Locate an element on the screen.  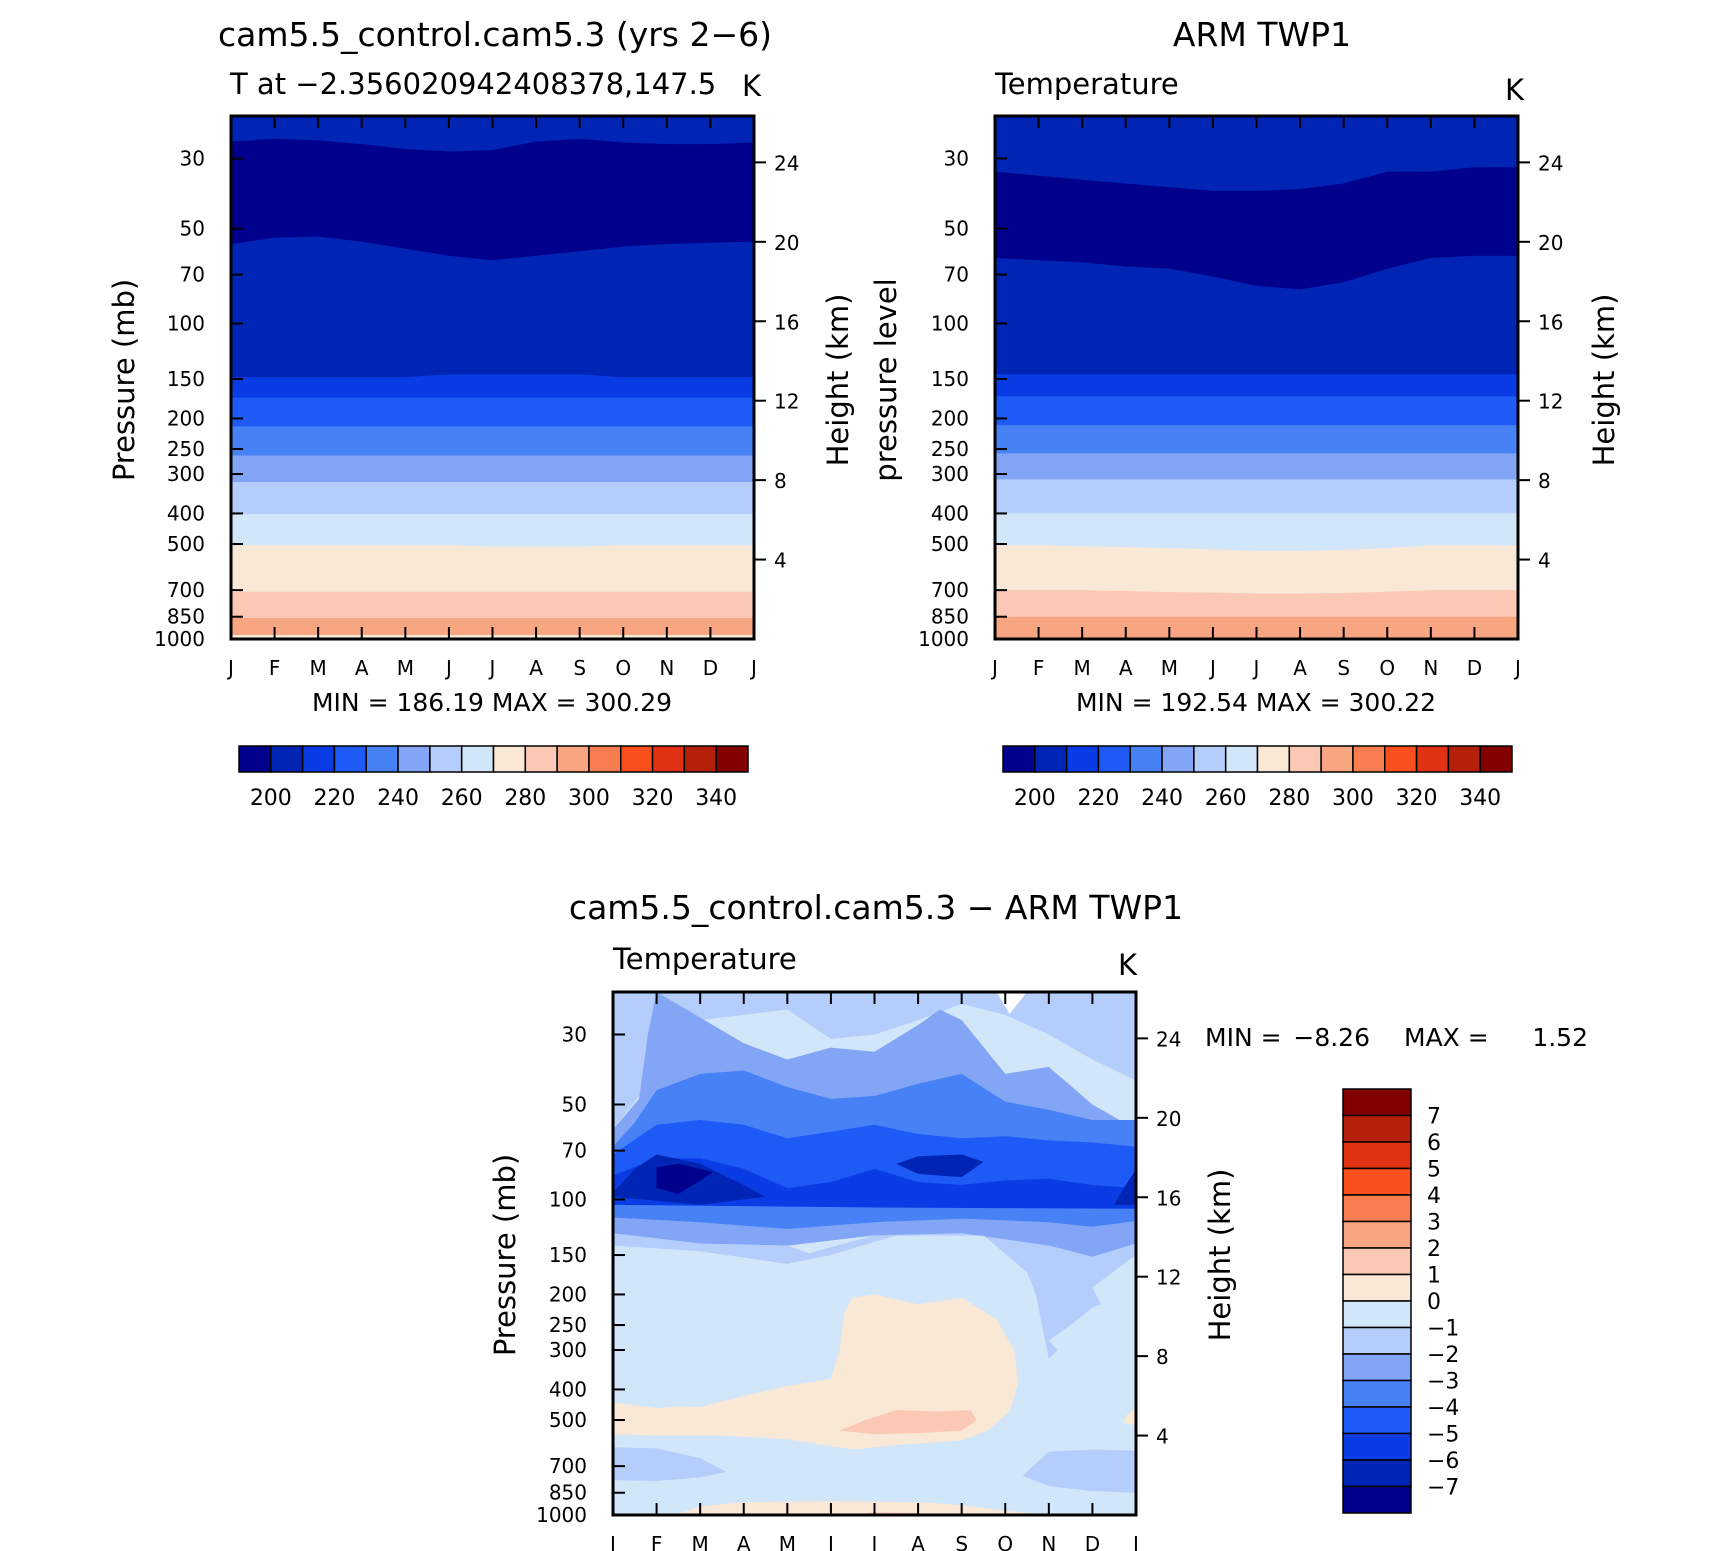
colorbar-label: −4 is located at coordinates (1443, 1408).